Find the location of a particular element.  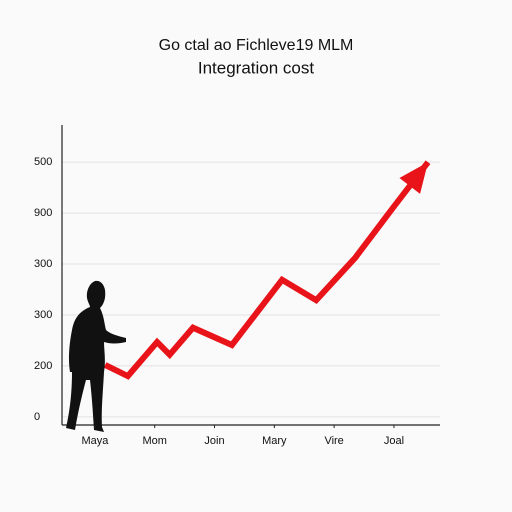

x-tick-label: Mom is located at coordinates (154, 441).